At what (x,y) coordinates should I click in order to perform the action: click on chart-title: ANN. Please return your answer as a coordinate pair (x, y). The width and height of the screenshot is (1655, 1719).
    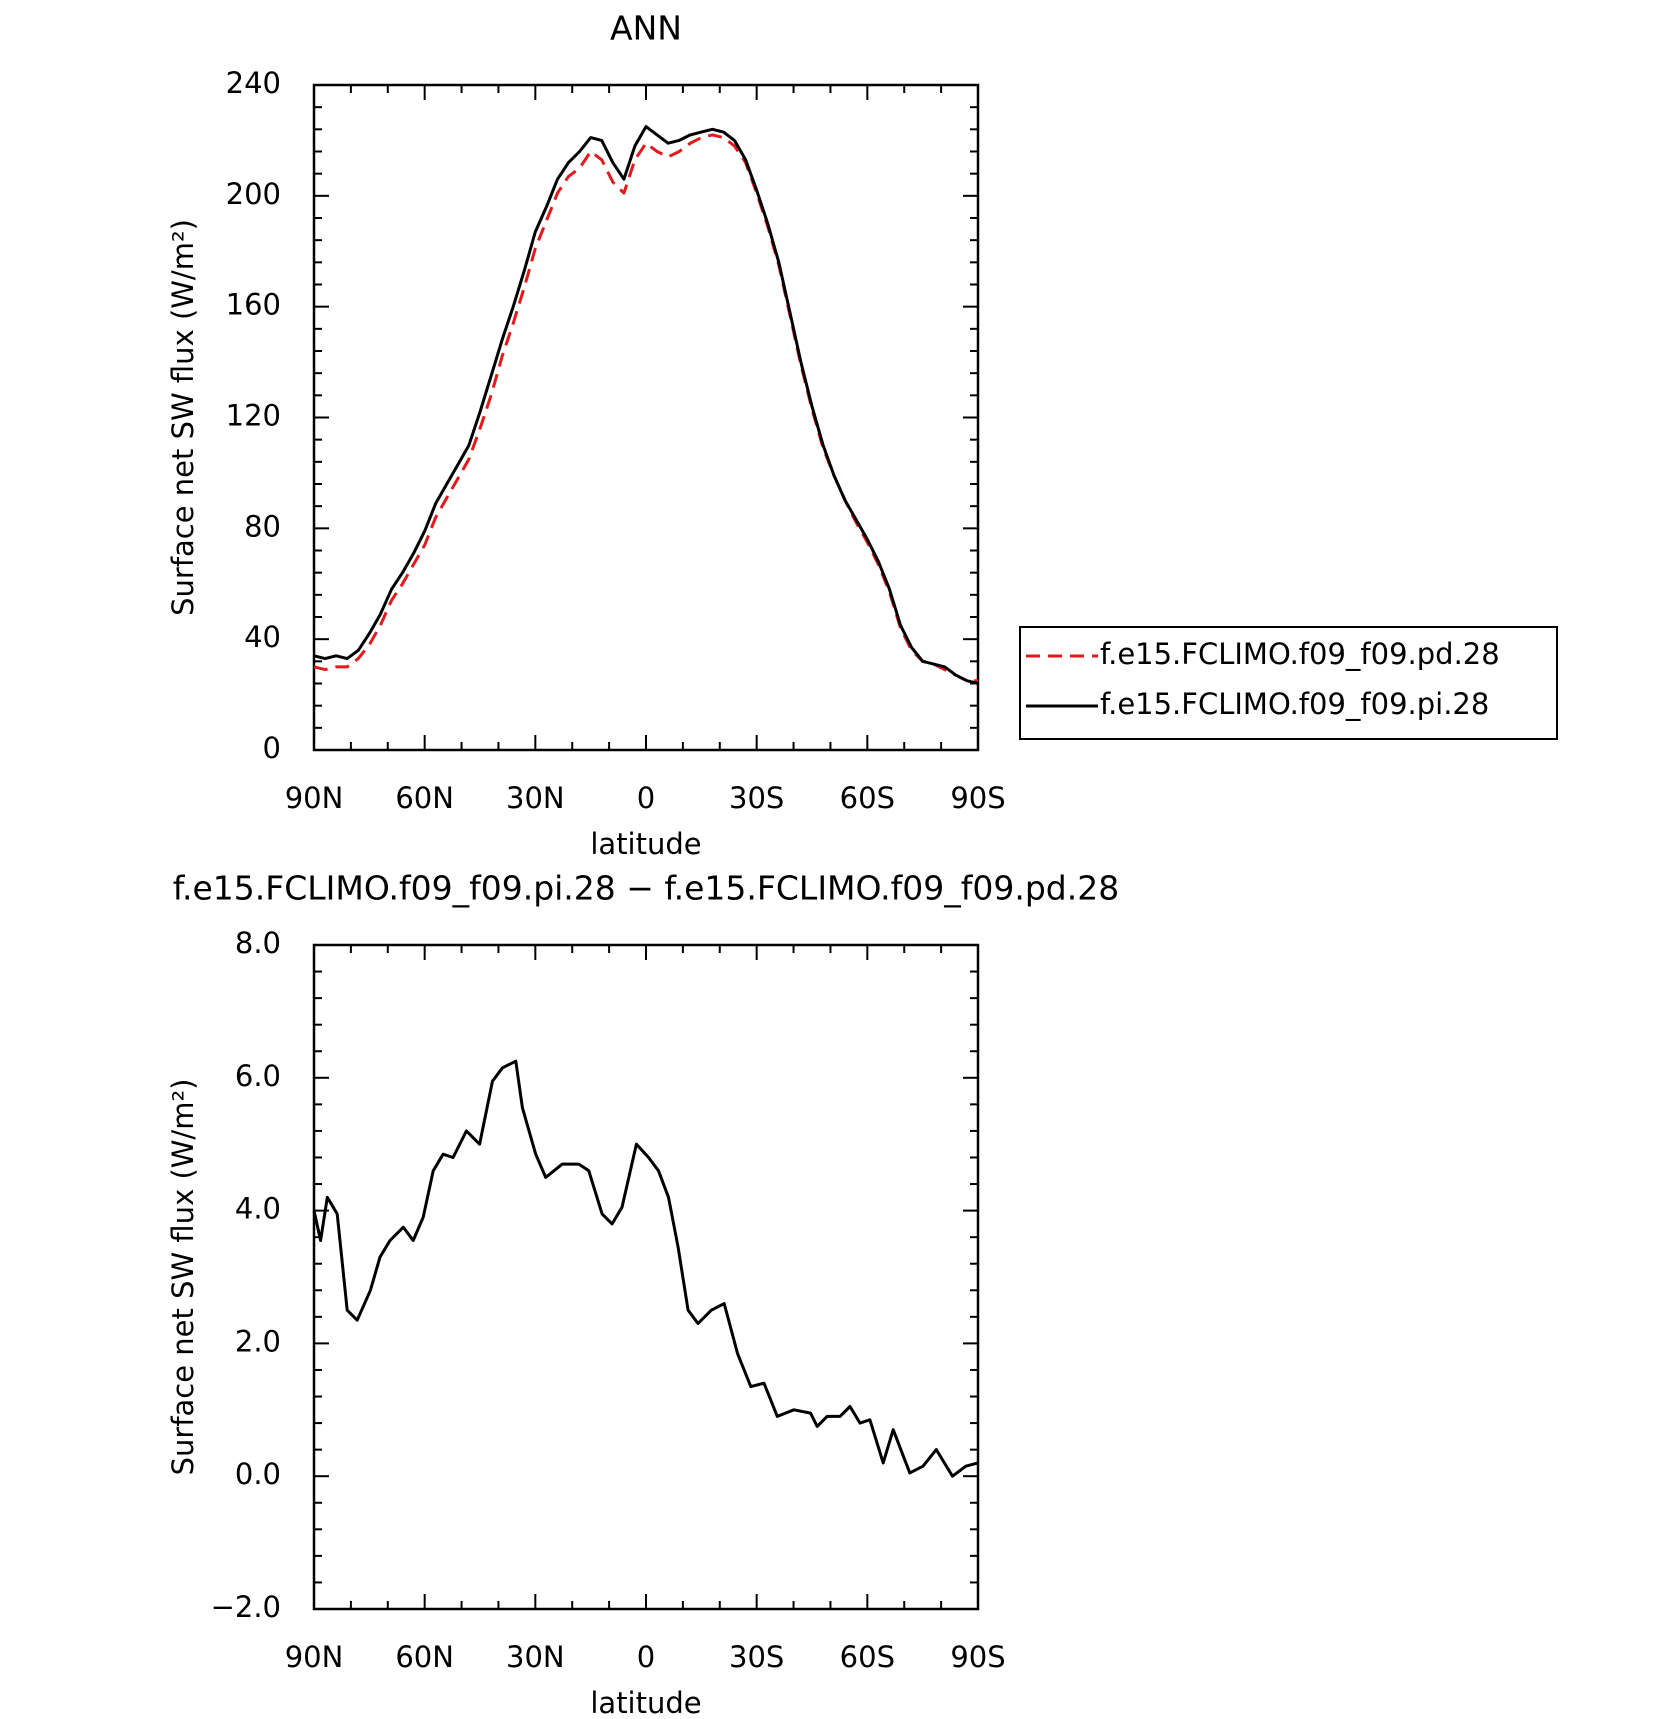
    Looking at the image, I should click on (646, 28).